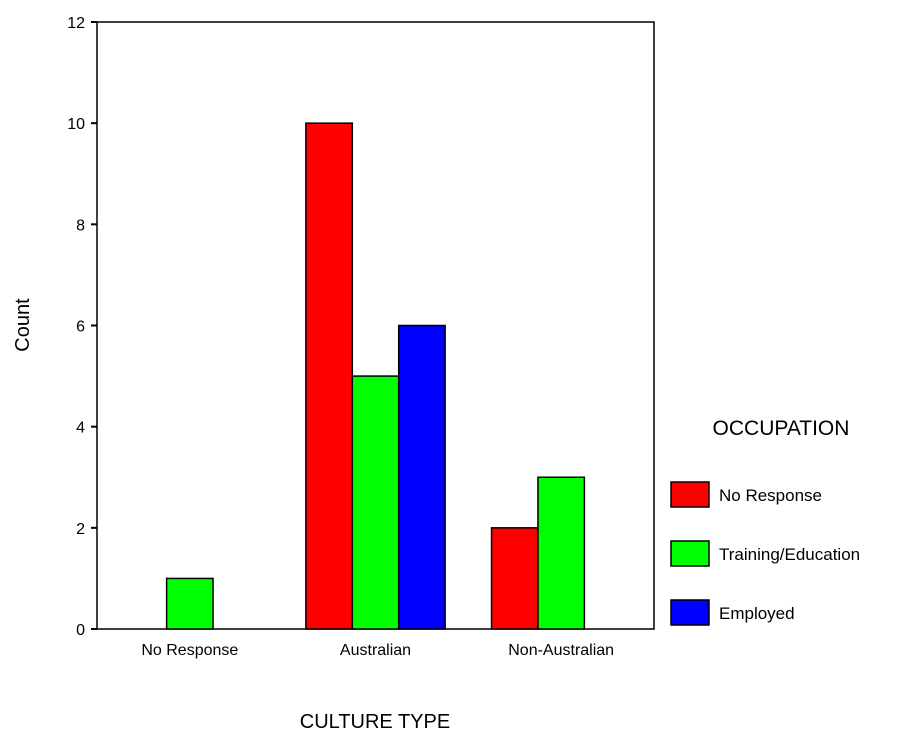 This screenshot has height=729, width=897. Describe the element at coordinates (189, 650) in the screenshot. I see `x-tick-label: No Response` at that location.